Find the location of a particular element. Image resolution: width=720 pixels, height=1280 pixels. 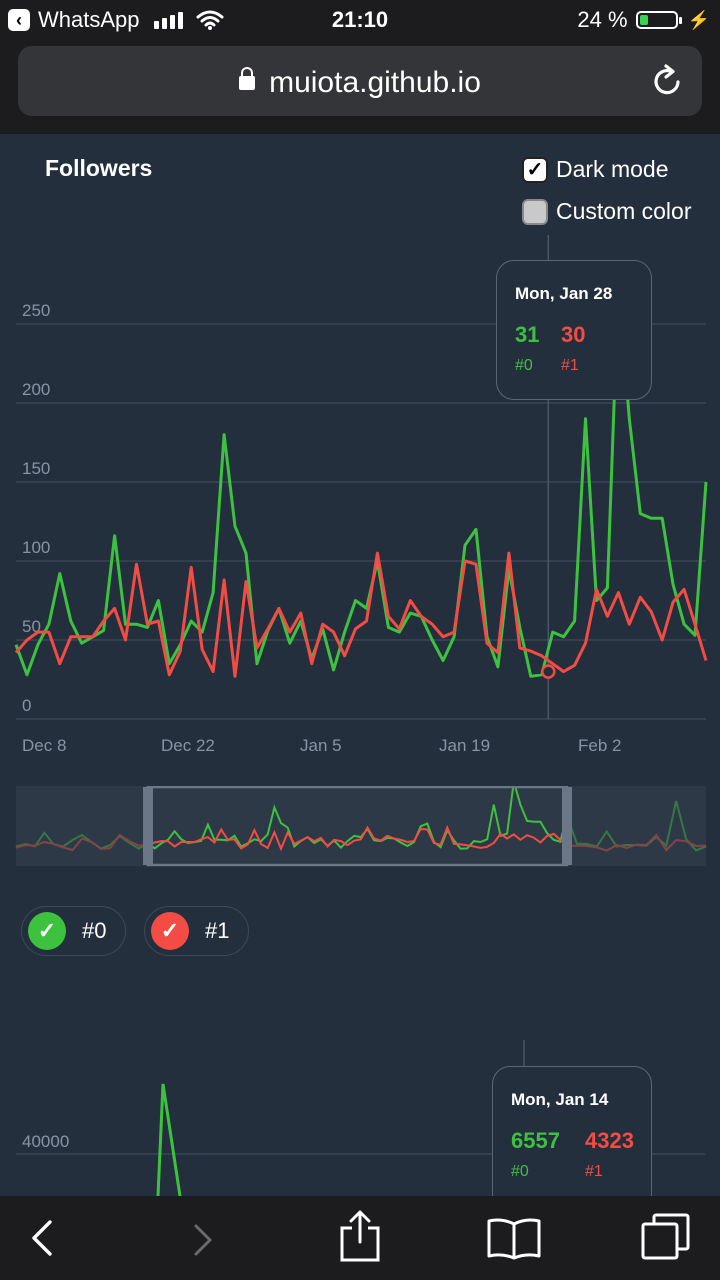

back-icon is located at coordinates (43, 1238).